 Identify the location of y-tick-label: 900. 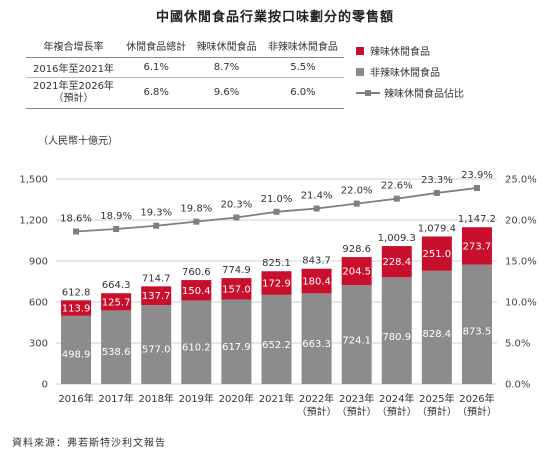
(38, 262).